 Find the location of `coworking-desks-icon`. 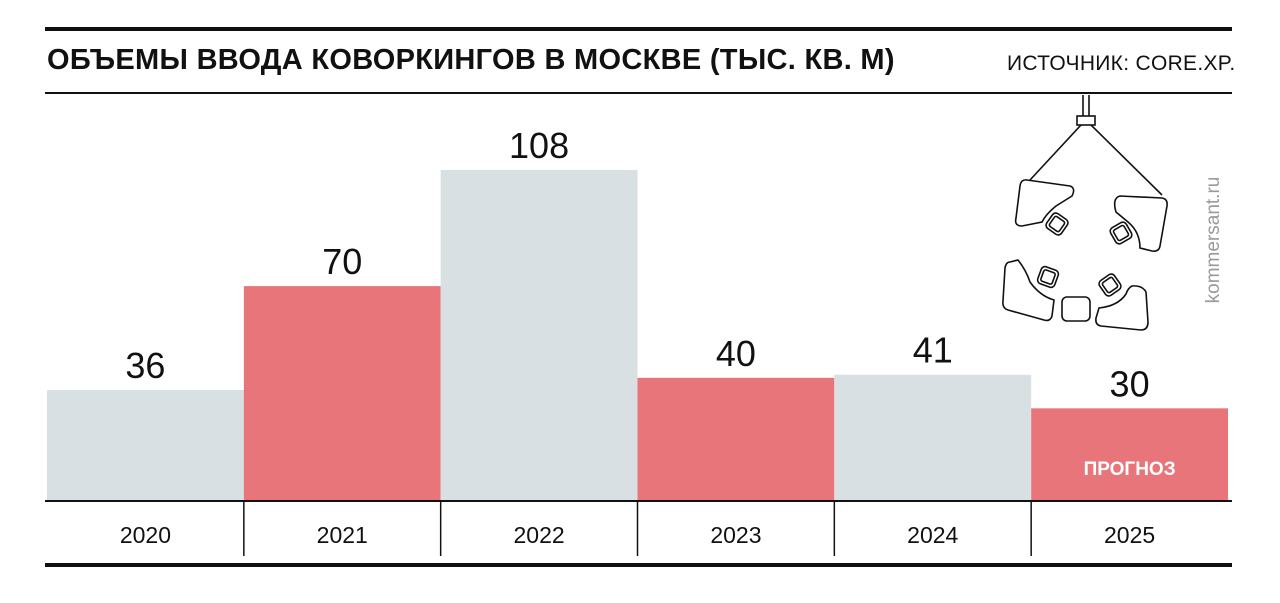

coworking-desks-icon is located at coordinates (1085, 213).